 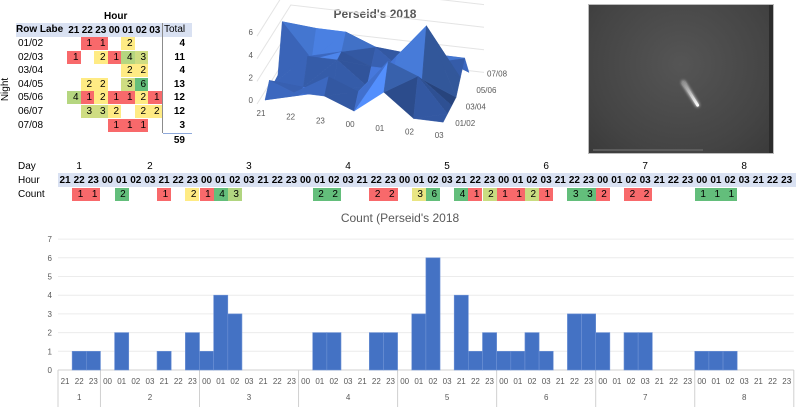 I want to click on strip-day-cell: 6, so click(x=546, y=166).